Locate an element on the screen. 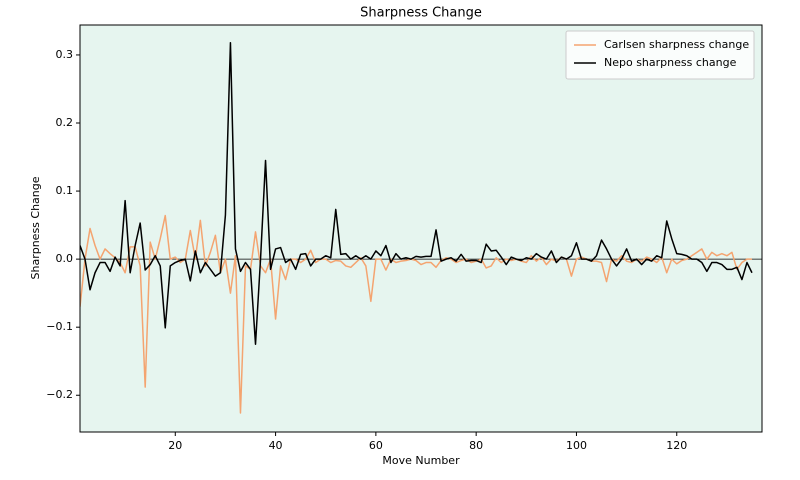 This screenshot has height=480, width=800. legend-label: Nepo sharpness change is located at coordinates (670, 62).